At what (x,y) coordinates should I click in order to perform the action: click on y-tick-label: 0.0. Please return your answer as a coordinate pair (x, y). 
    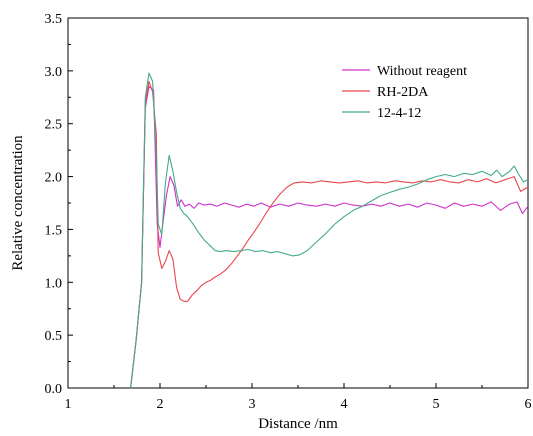
    Looking at the image, I should click on (54, 389).